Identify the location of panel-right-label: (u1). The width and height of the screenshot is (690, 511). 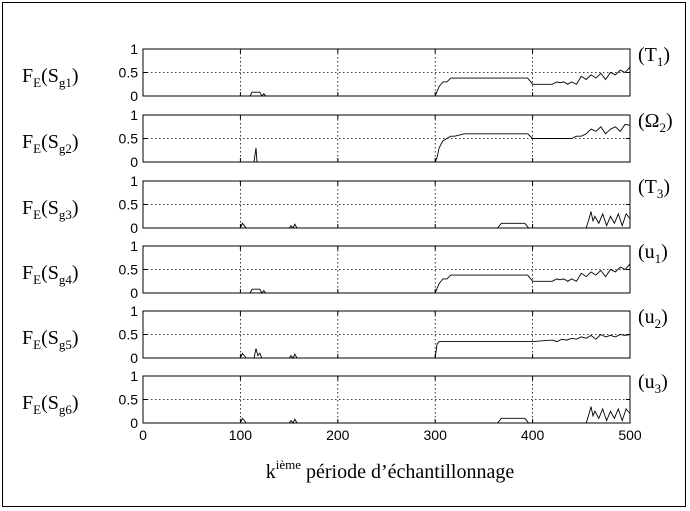
(653, 253).